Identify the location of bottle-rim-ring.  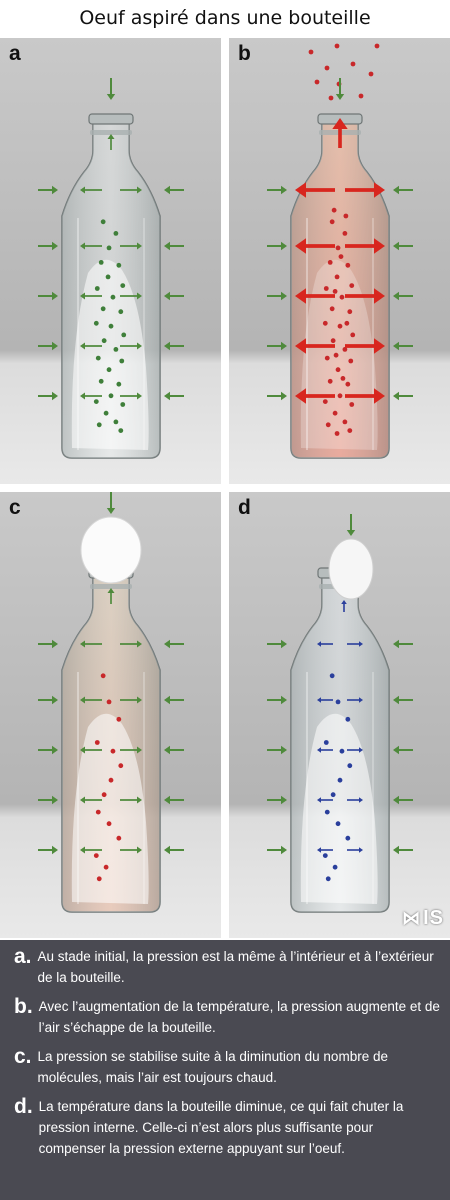
(111, 132).